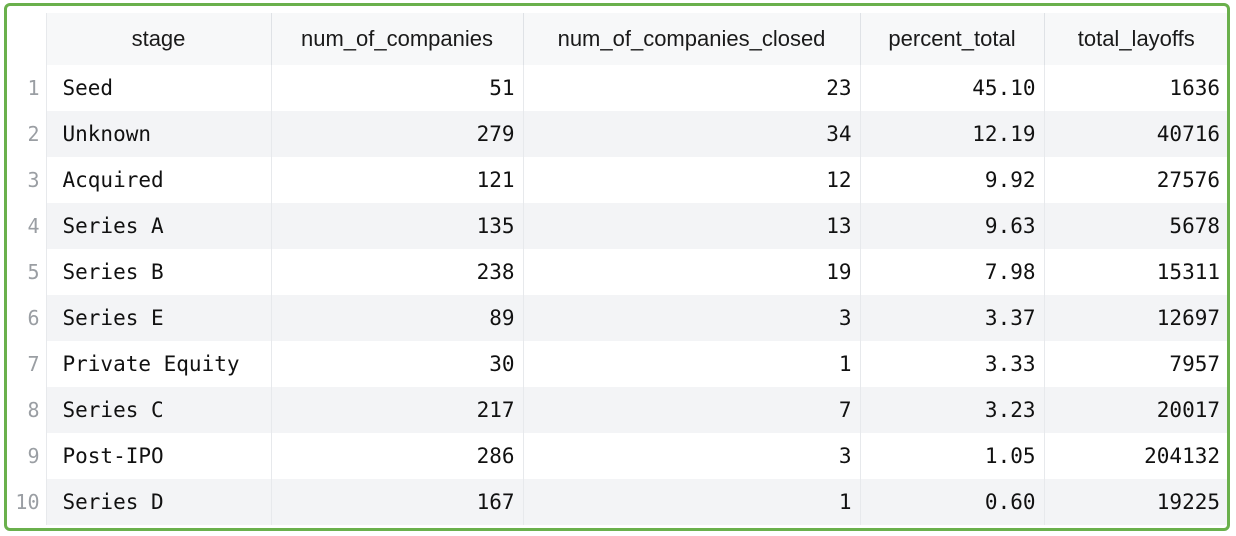 This screenshot has height=536, width=1236. I want to click on table-row: 4 Series A 135 13 9.63 5678, so click(619, 226).